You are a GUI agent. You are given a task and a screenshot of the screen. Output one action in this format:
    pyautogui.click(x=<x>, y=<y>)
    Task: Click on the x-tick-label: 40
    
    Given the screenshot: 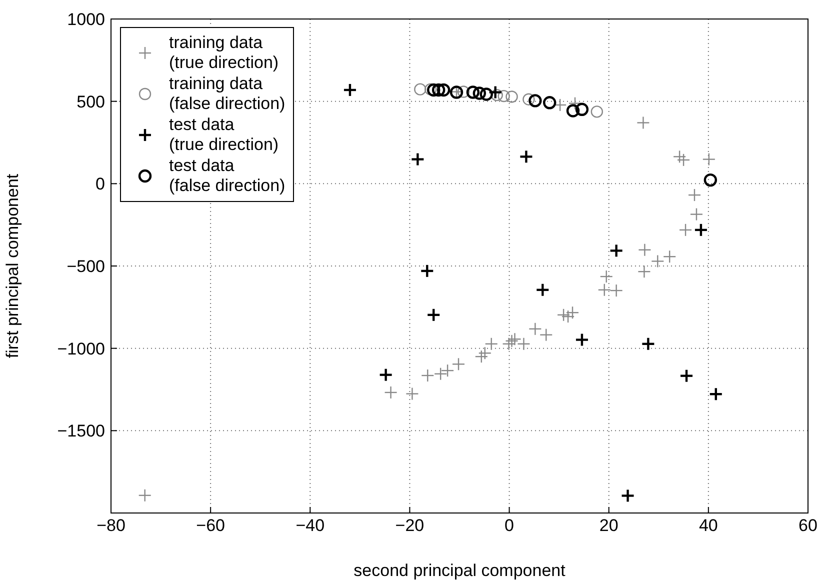 What is the action you would take?
    pyautogui.click(x=708, y=526)
    